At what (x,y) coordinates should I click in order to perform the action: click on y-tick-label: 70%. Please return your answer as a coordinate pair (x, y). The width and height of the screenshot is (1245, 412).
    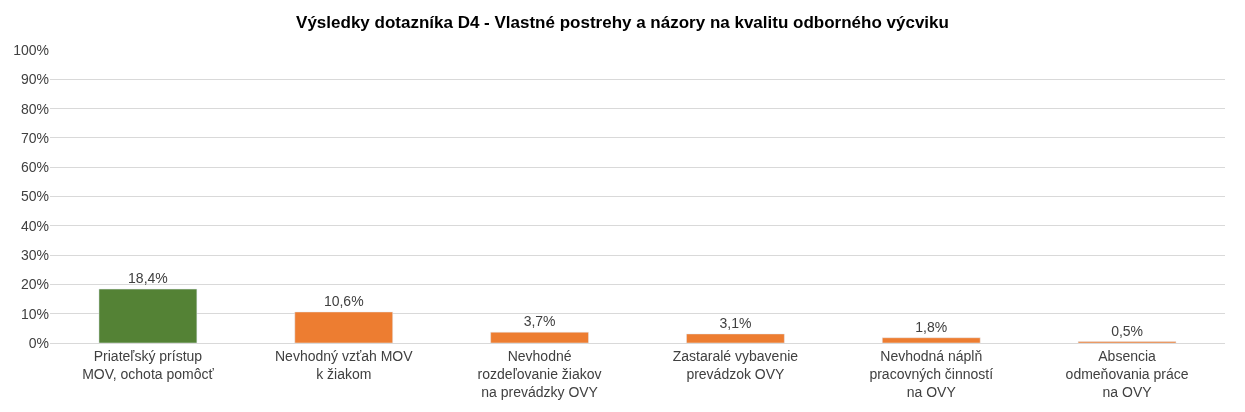
    Looking at the image, I should click on (34, 137).